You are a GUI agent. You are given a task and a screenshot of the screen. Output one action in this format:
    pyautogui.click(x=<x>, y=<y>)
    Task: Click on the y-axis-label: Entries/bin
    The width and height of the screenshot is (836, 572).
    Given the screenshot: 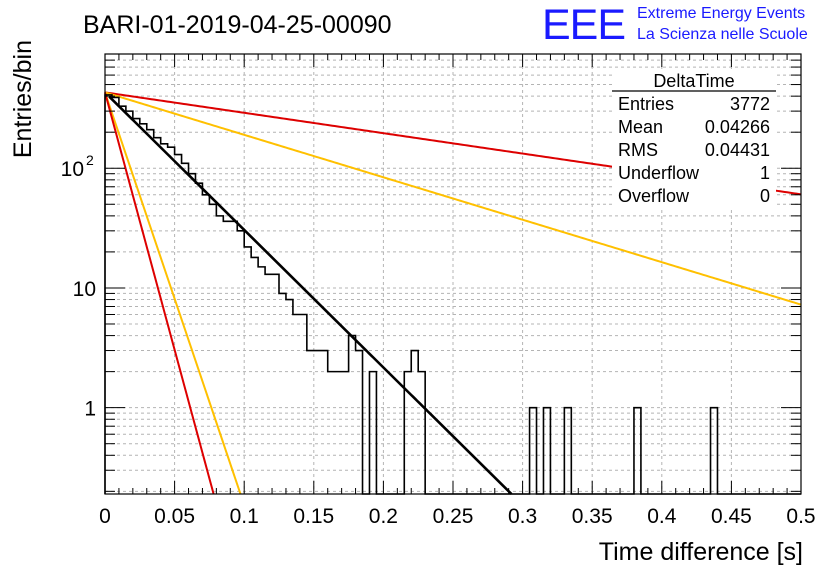 What is the action you would take?
    pyautogui.click(x=23, y=99)
    